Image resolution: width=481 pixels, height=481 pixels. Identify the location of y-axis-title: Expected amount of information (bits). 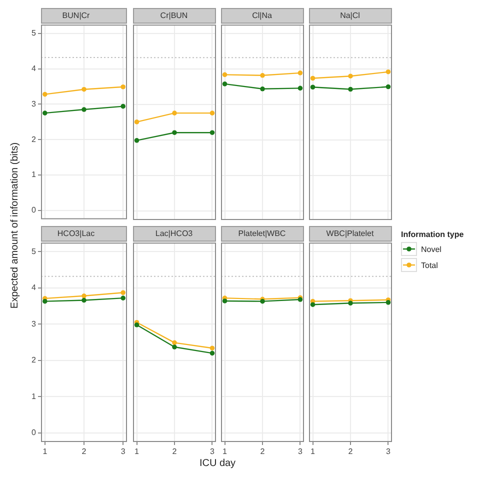
(15, 225).